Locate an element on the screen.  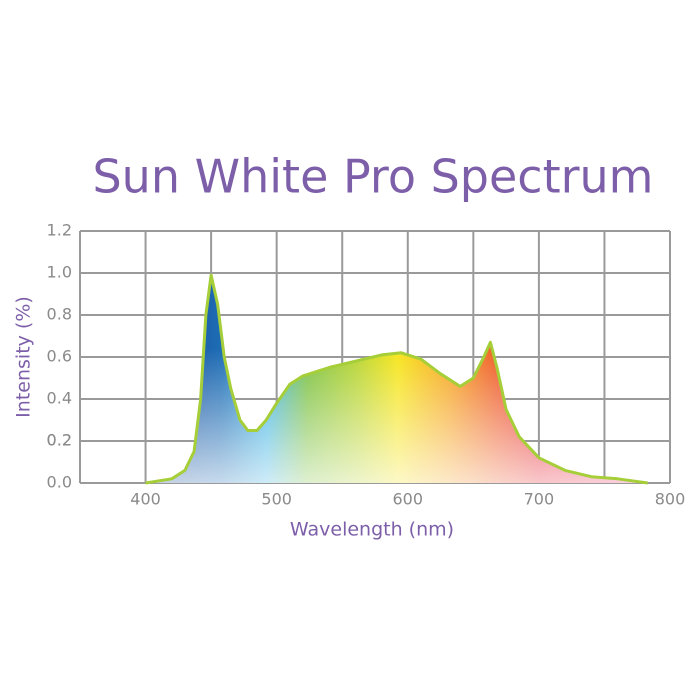
y-tick-label: 1.2 is located at coordinates (59, 230).